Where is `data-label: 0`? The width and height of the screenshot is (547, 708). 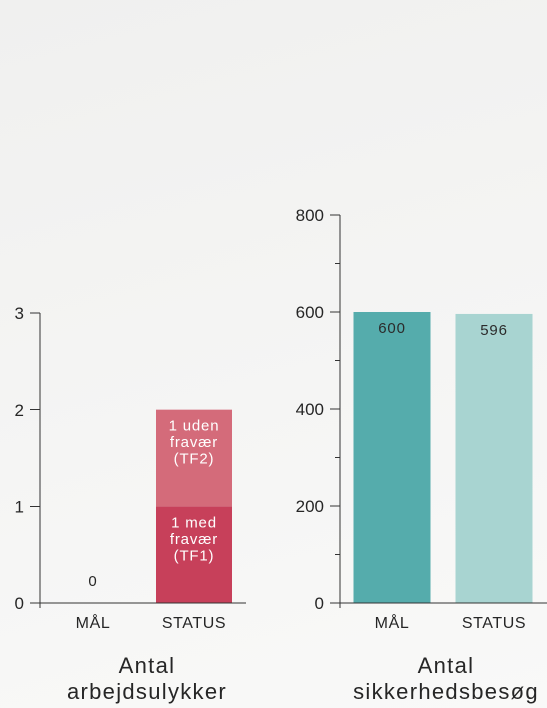
data-label: 0 is located at coordinates (92, 581).